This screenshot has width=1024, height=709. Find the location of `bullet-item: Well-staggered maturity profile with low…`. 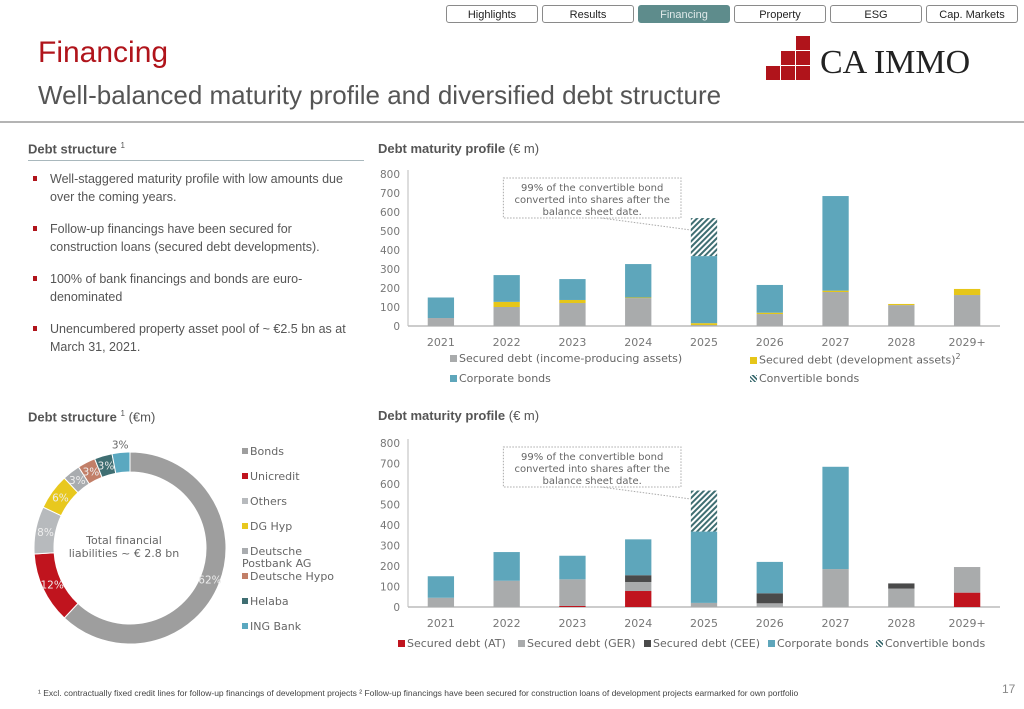

bullet-item: Well-staggered maturity profile with low… is located at coordinates (193, 188).